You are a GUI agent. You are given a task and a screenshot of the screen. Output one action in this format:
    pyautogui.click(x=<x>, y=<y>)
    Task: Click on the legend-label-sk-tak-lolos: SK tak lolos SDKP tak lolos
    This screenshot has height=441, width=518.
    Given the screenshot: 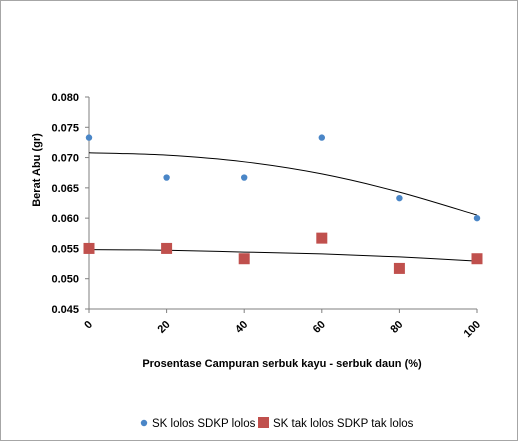 What is the action you would take?
    pyautogui.click(x=343, y=424)
    